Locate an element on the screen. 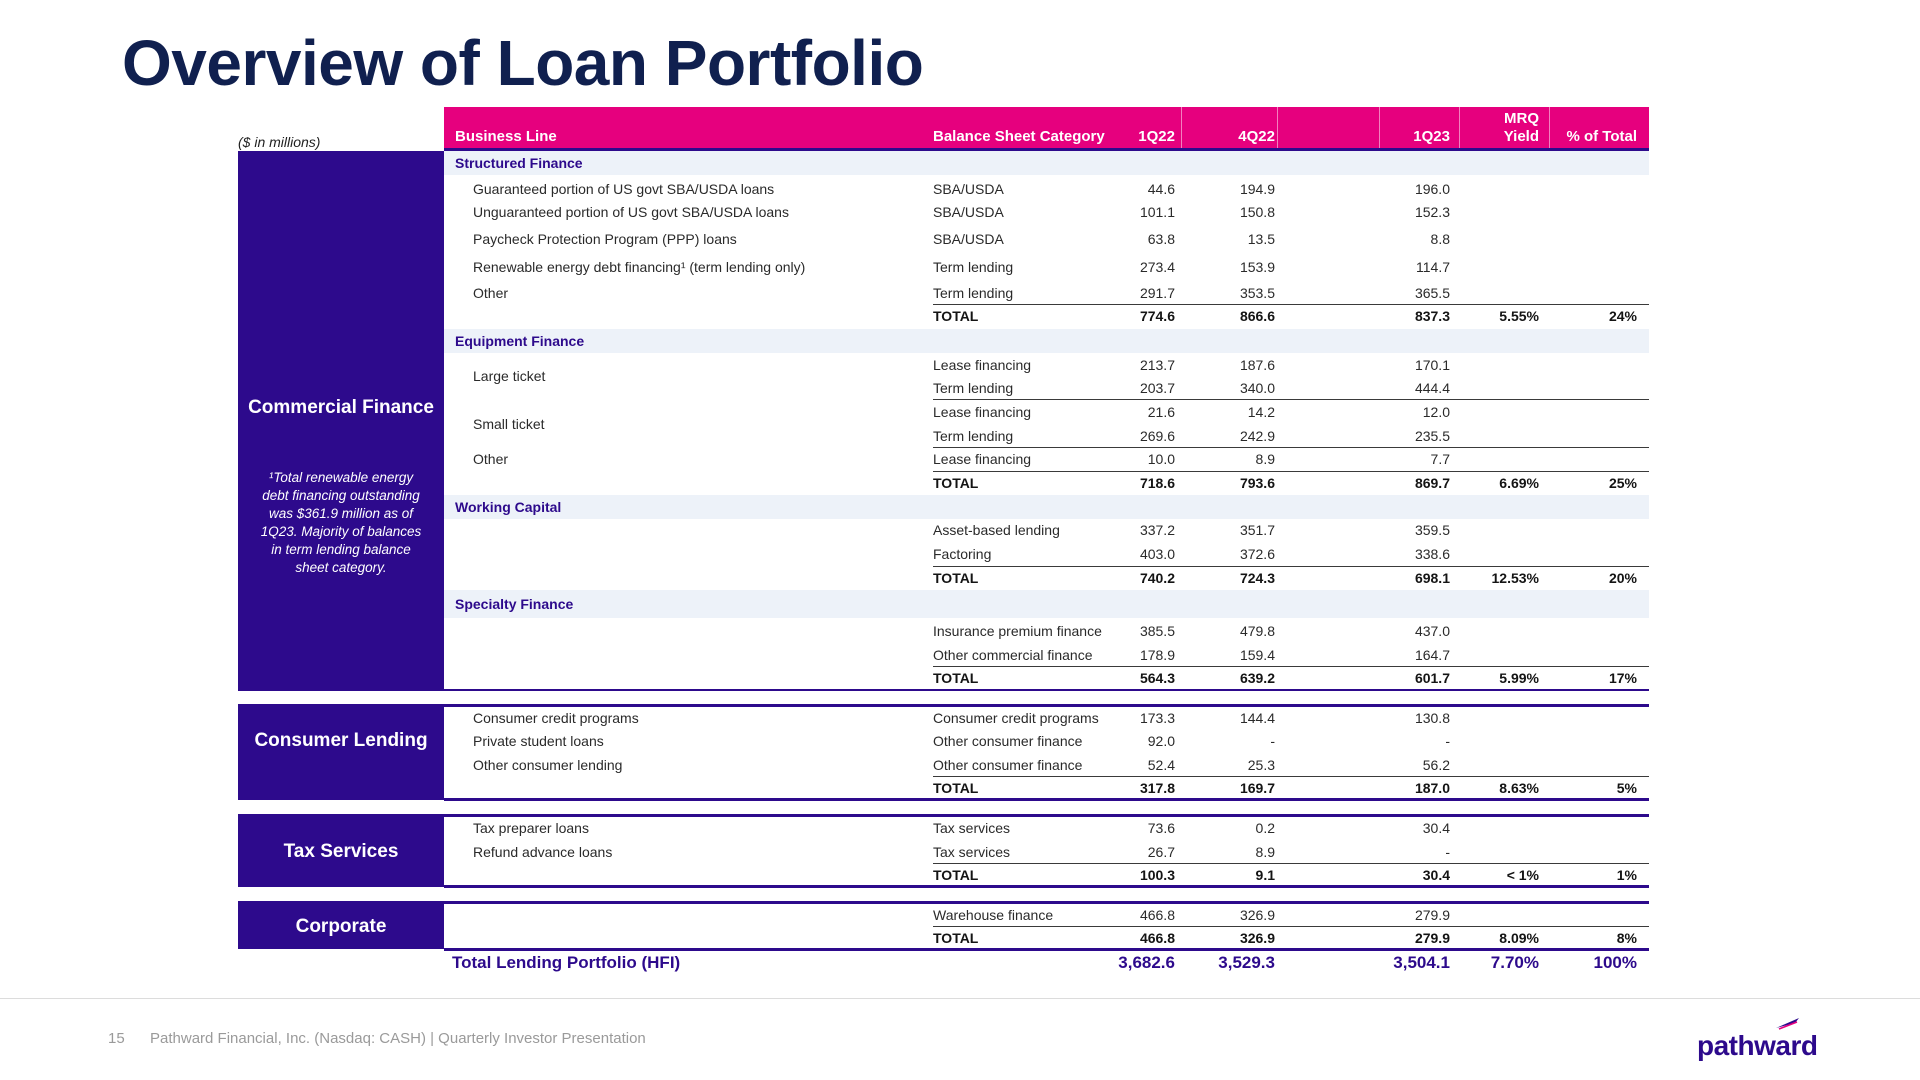  cell-pct-total: 8% is located at coordinates (1626, 938).